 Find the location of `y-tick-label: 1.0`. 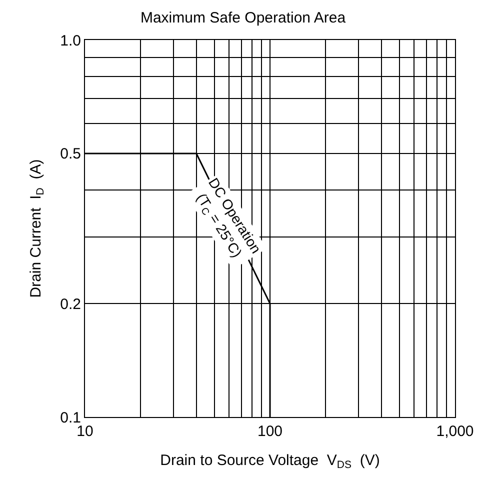

y-tick-label: 1.0 is located at coordinates (70, 41).